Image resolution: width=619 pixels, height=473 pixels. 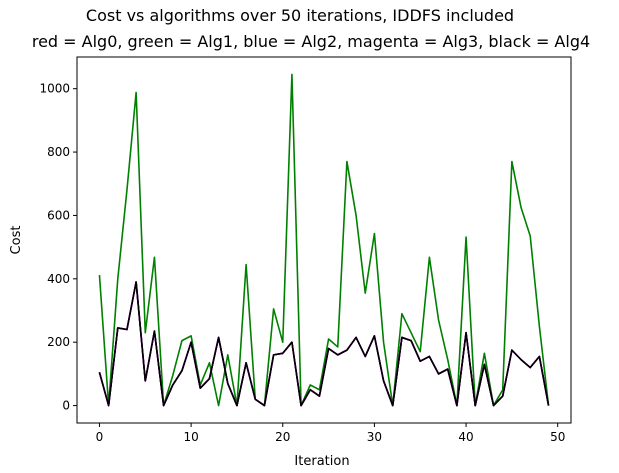 I want to click on y-tick-label: 800, so click(x=58, y=152).